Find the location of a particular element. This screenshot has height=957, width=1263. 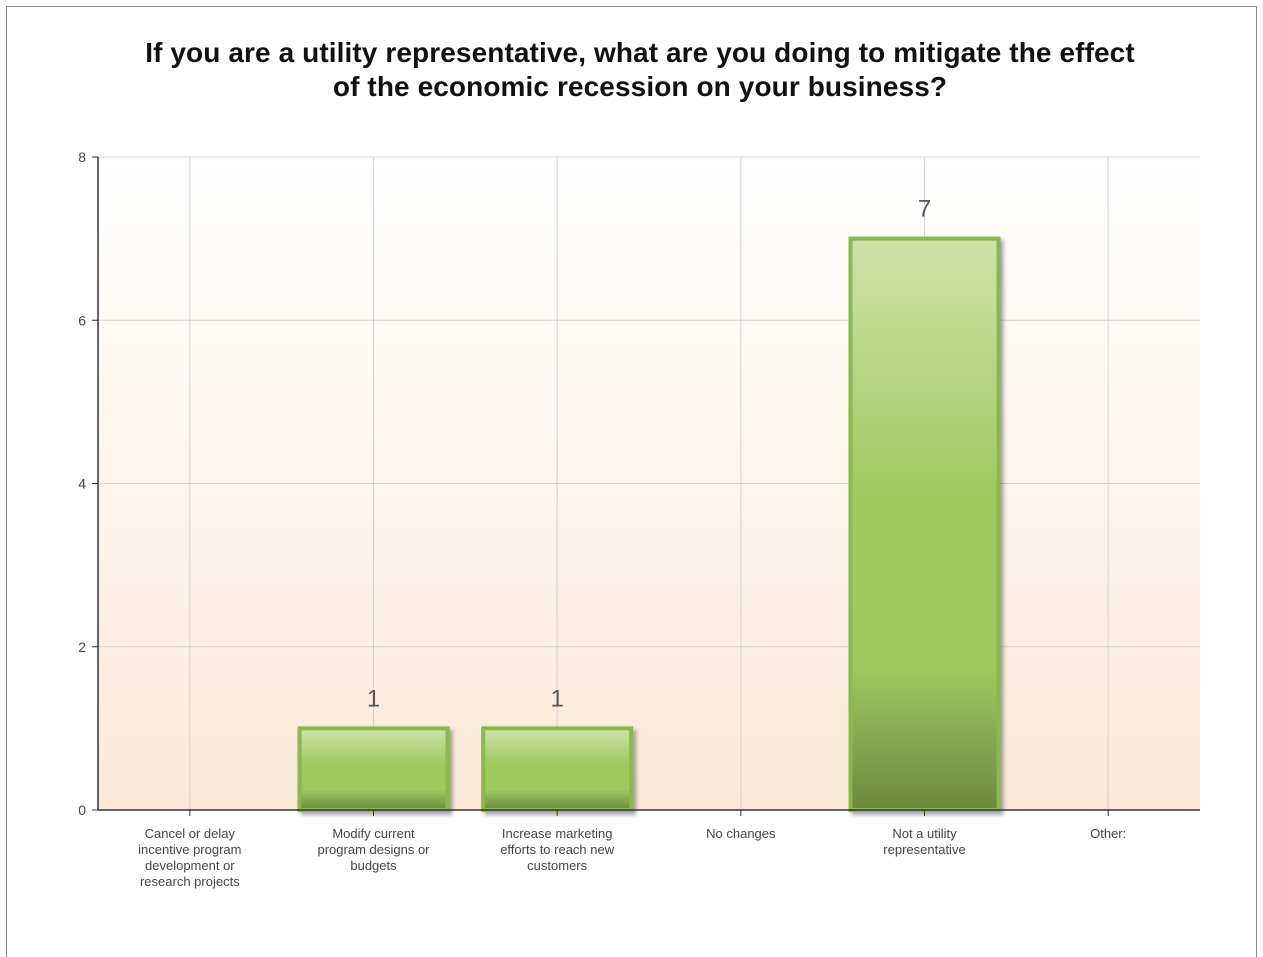

y-tick-label: 8 is located at coordinates (82, 157).